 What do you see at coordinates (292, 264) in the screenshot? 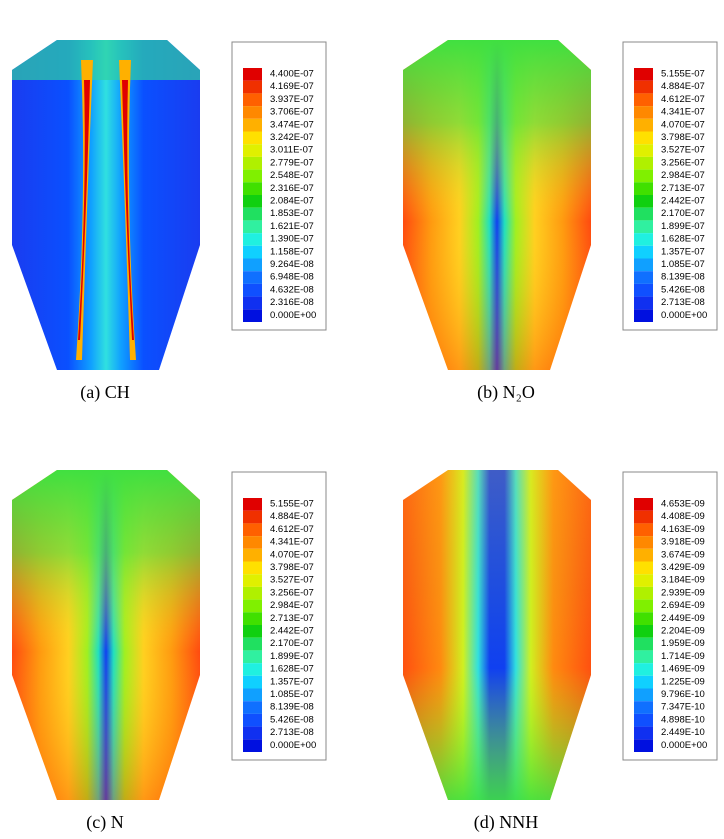
I see `legend-label: 9.264E-08` at bounding box center [292, 264].